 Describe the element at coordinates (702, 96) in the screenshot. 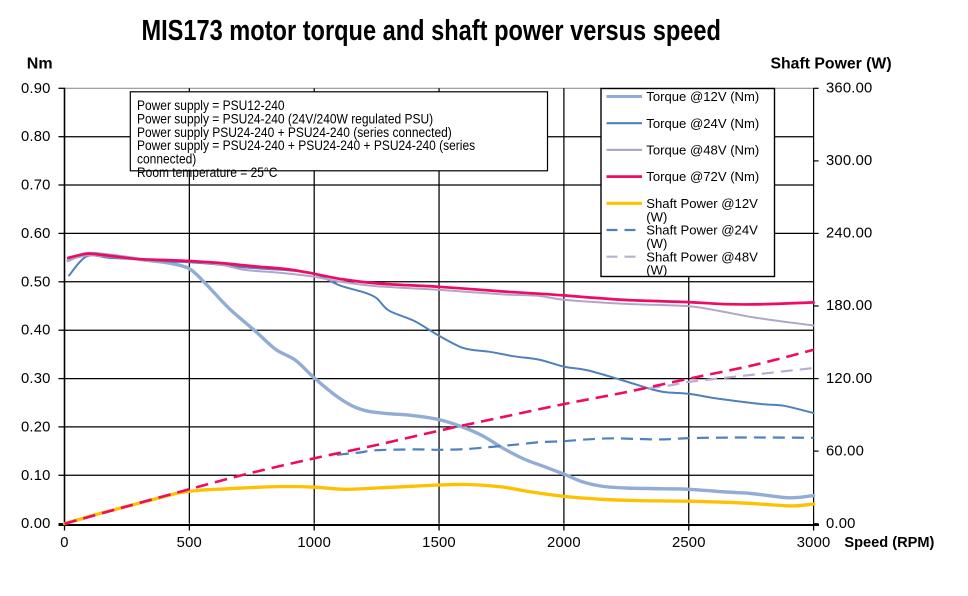

I see `svg-text: Torque @12V (Nm)` at that location.